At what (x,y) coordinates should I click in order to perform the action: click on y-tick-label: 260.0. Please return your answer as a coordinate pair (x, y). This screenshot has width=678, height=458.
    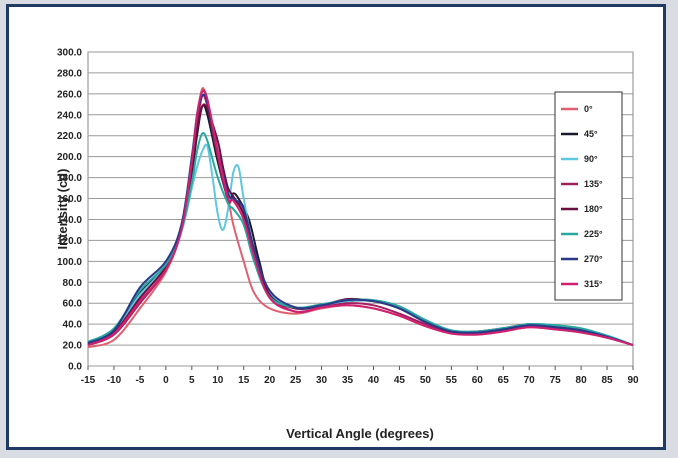
    Looking at the image, I should click on (69, 94).